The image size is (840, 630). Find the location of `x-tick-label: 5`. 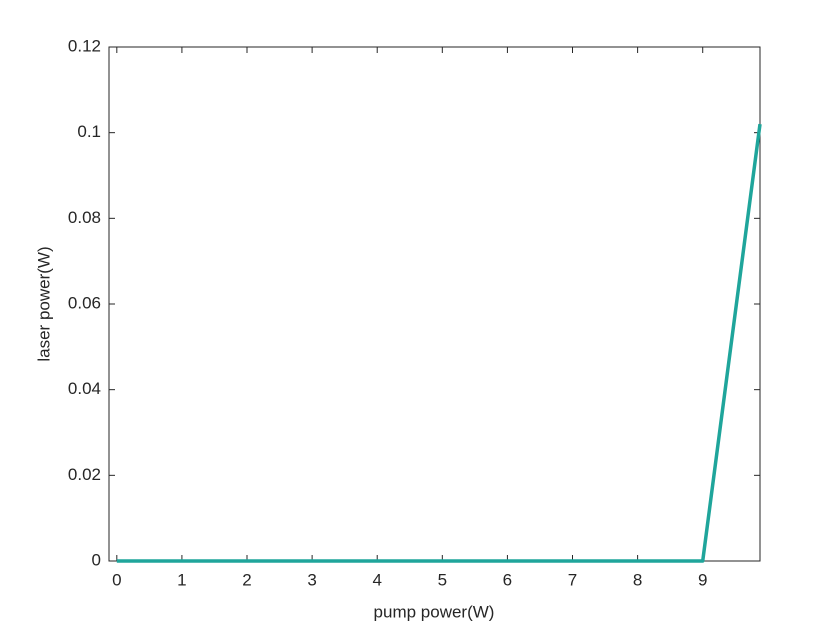

x-tick-label: 5 is located at coordinates (442, 579).